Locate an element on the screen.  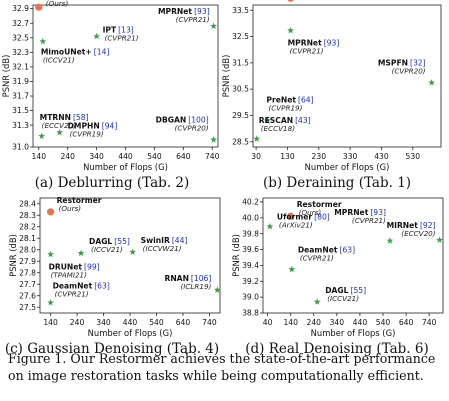
y-tick-label: 39.0 is located at coordinates (250, 297).